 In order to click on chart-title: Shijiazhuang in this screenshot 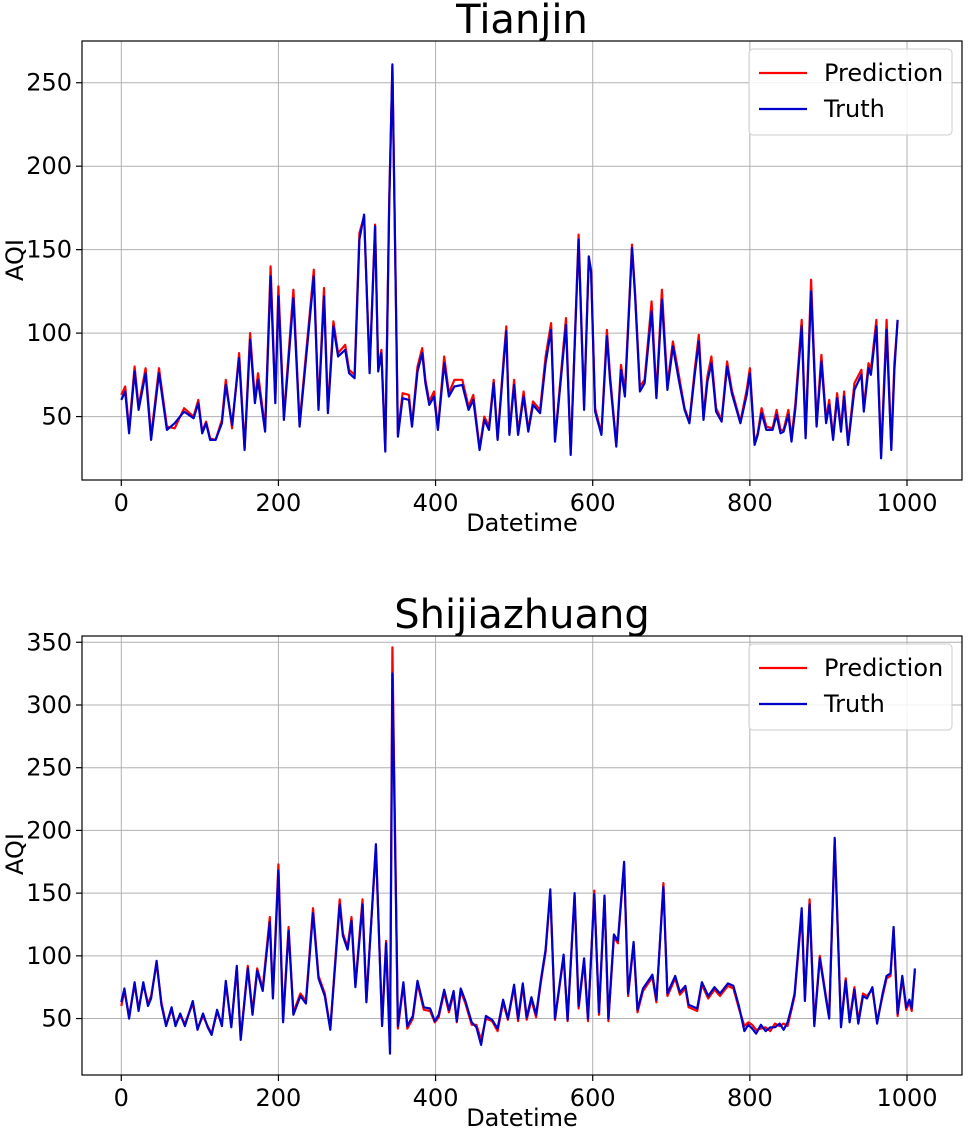, I will do `click(522, 615)`.